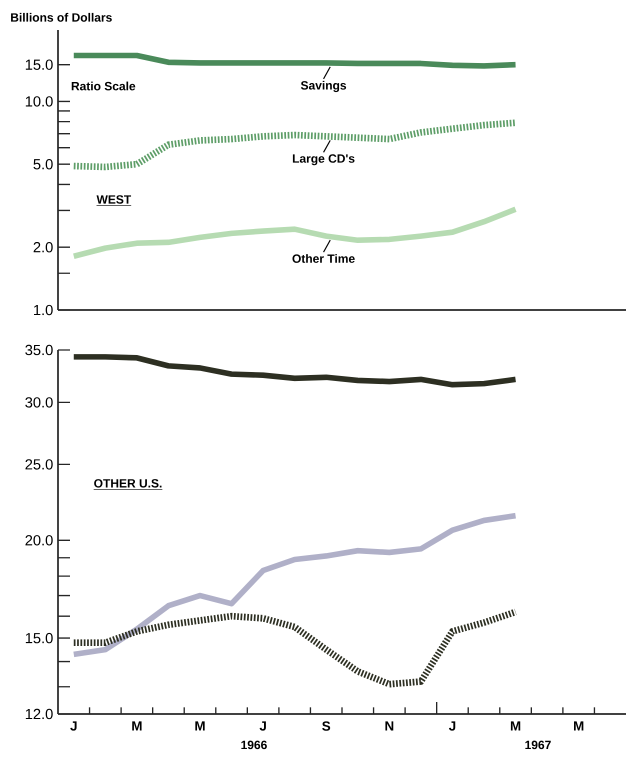 The width and height of the screenshot is (640, 763). I want to click on series-label: Other Time, so click(323, 258).